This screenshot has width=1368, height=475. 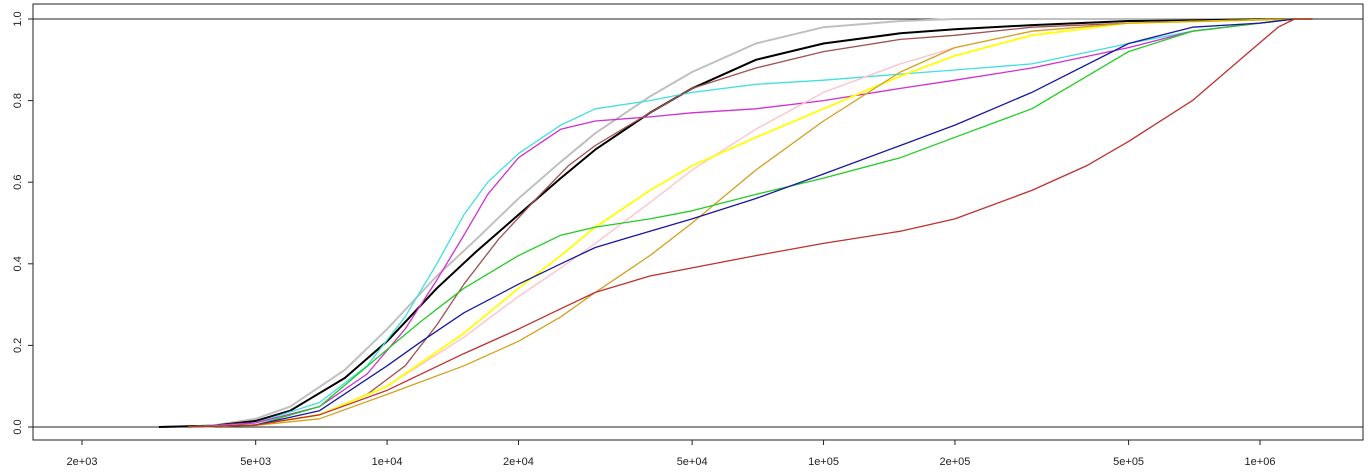 I want to click on y-axis: 0.0 0.2 0.4 0.6 0.8 1.0, so click(x=22, y=223).